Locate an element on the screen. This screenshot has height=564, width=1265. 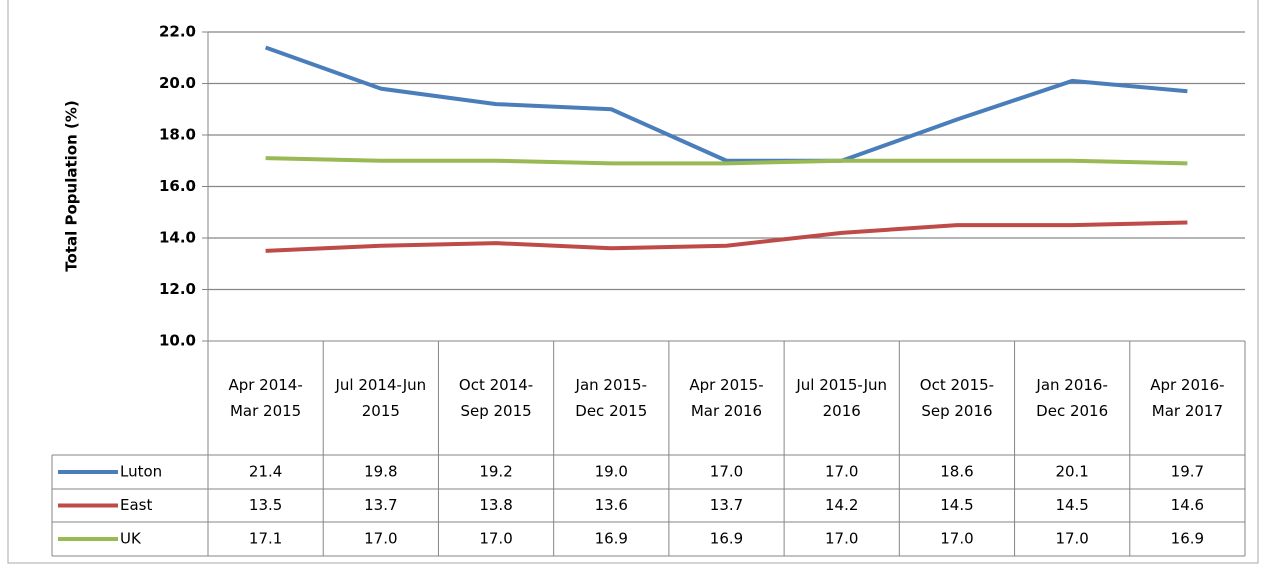
category-cell: Apr 2016-Mar 2017 is located at coordinates (1187, 398).